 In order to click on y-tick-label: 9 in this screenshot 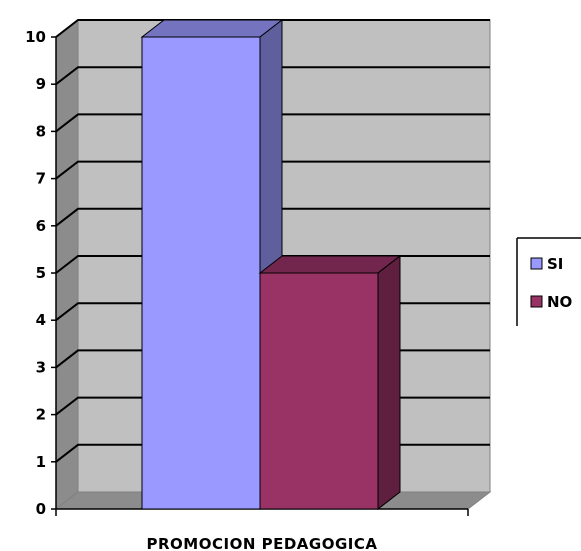, I will do `click(41, 84)`.